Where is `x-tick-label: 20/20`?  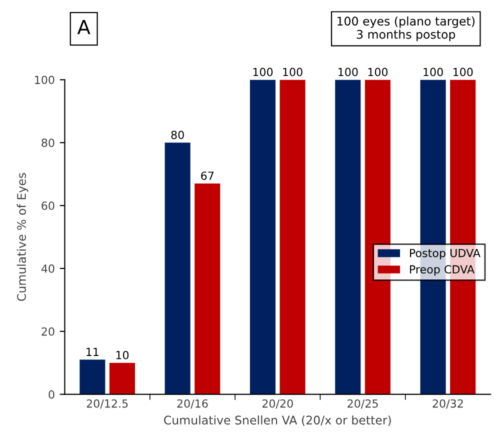
x-tick-label: 20/20 is located at coordinates (277, 404).